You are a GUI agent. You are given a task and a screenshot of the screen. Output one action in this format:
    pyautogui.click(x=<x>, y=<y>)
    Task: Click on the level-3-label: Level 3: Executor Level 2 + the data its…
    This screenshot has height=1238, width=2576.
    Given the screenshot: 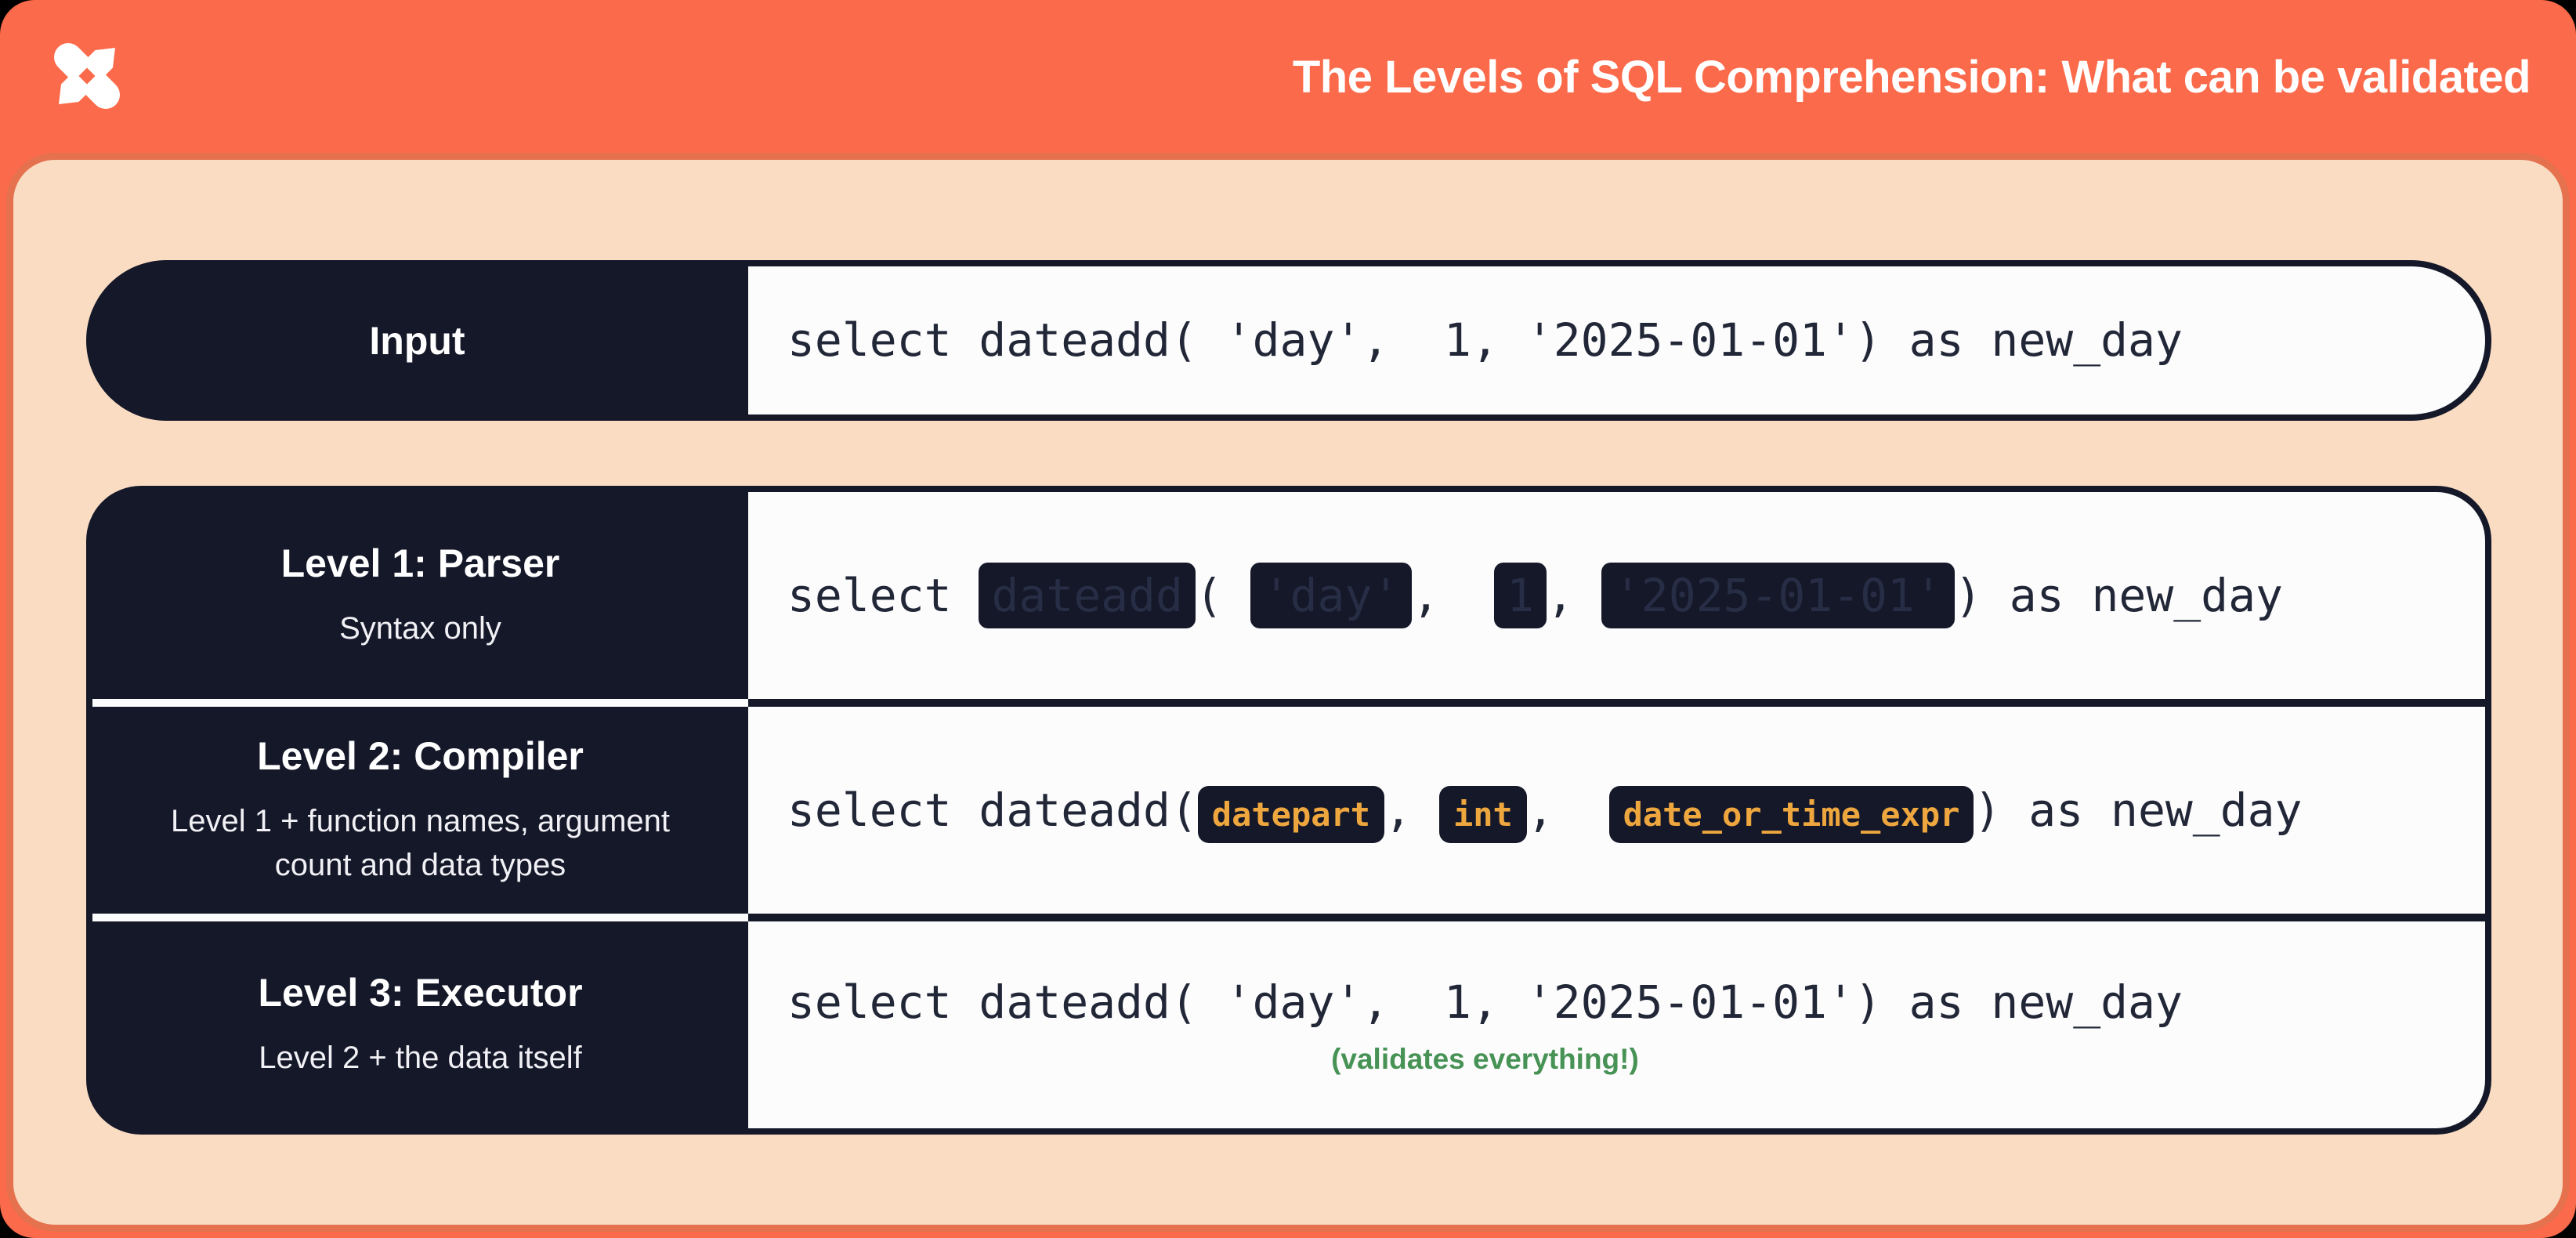 What is the action you would take?
    pyautogui.click(x=420, y=1024)
    